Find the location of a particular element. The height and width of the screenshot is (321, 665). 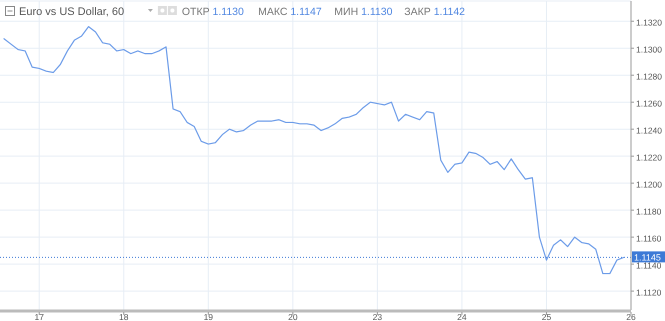

x-tick-label: 17 is located at coordinates (39, 316).